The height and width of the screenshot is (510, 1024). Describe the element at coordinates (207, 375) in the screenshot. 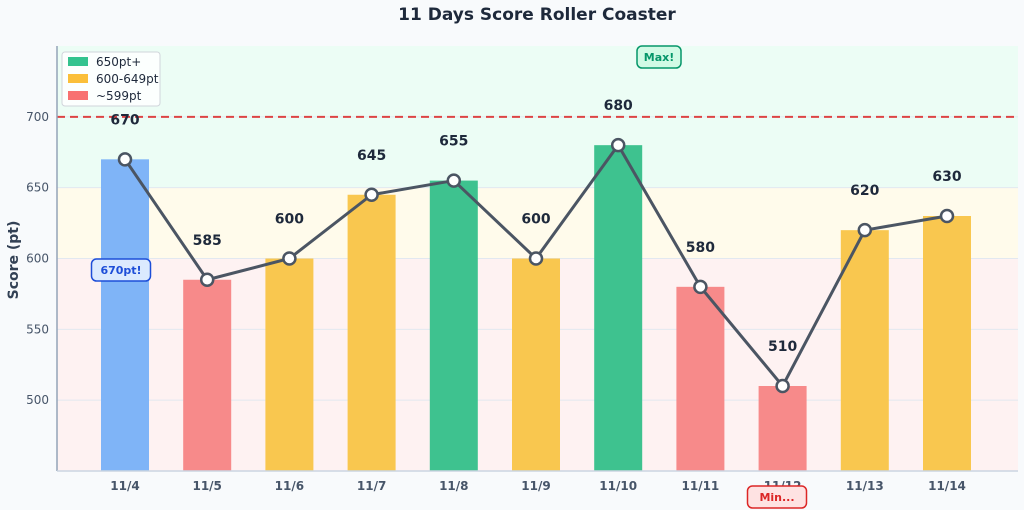

I see `bar-11/5` at that location.